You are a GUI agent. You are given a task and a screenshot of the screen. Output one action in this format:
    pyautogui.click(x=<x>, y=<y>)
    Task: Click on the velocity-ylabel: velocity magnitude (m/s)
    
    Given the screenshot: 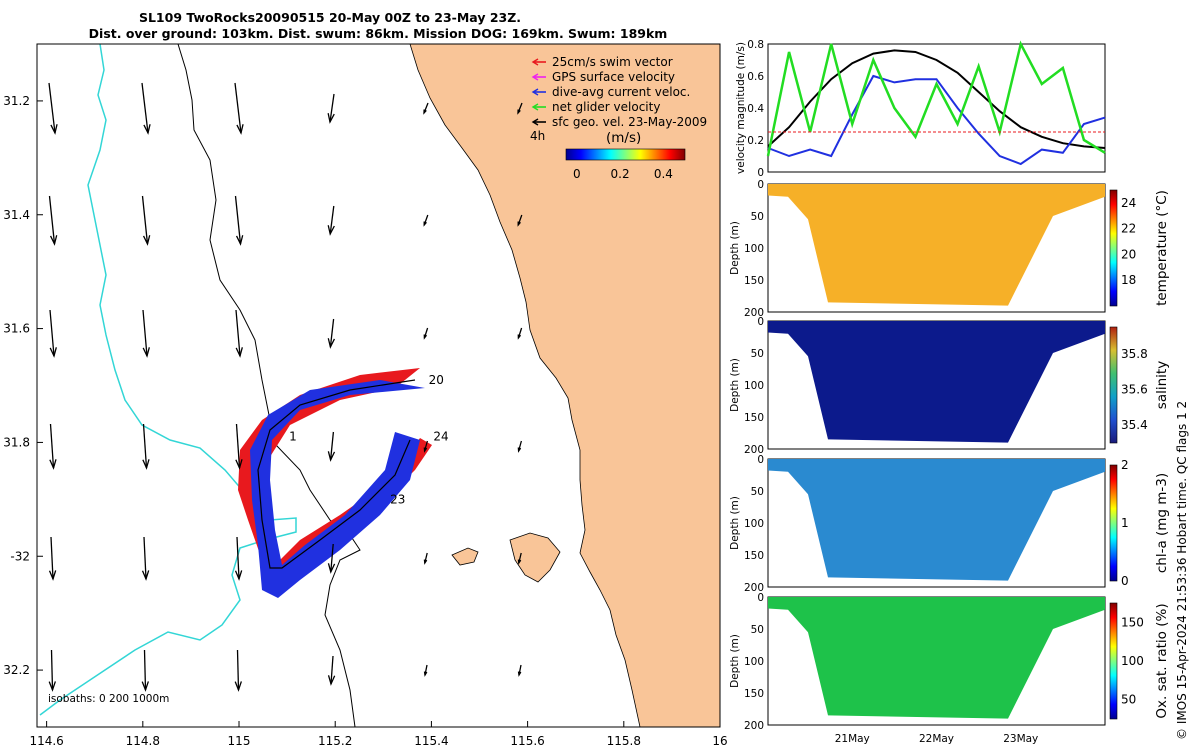 What is the action you would take?
    pyautogui.click(x=741, y=108)
    